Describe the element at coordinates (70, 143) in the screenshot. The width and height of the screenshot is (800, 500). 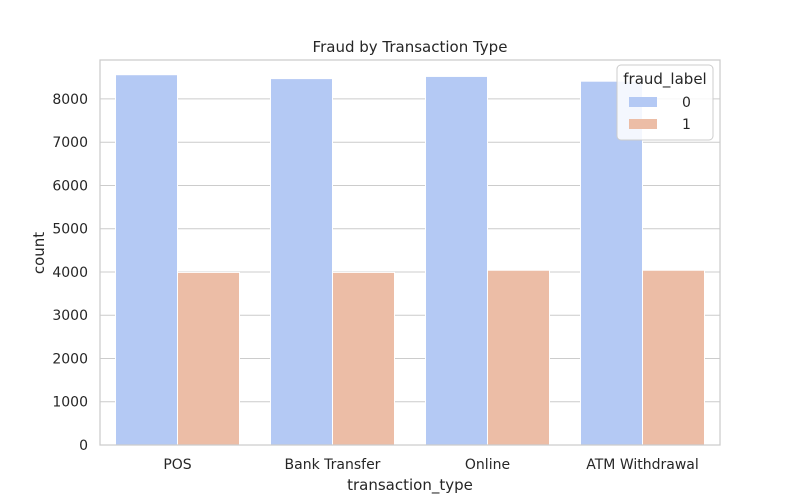
I see `y-tick-label: 7000` at that location.